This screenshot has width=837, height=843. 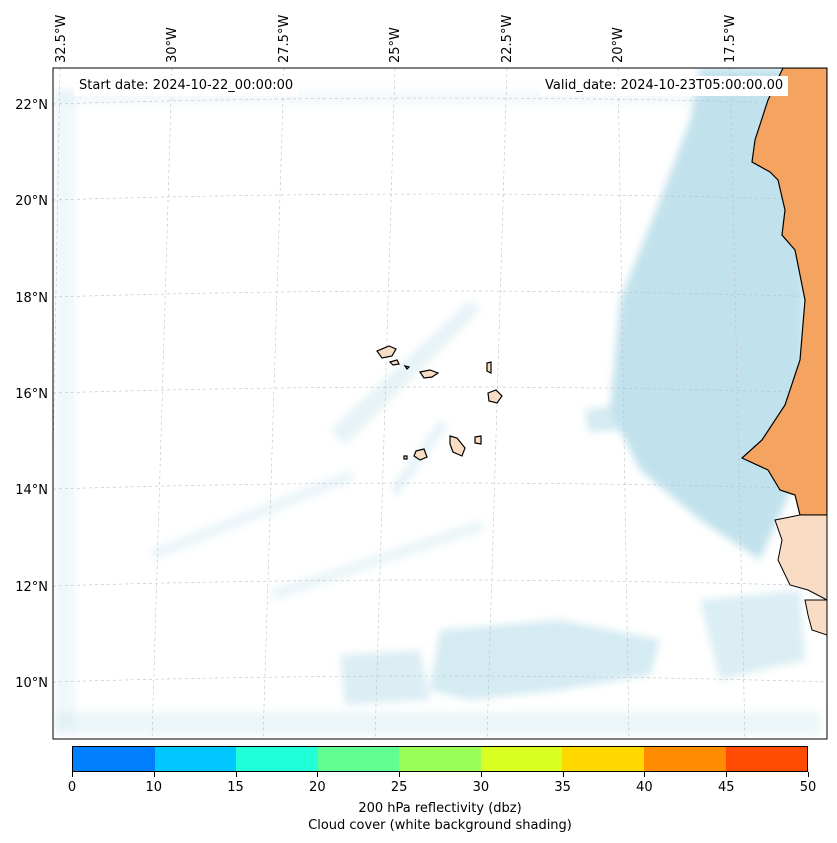 I want to click on lon-label: 22.5°W, so click(x=507, y=38).